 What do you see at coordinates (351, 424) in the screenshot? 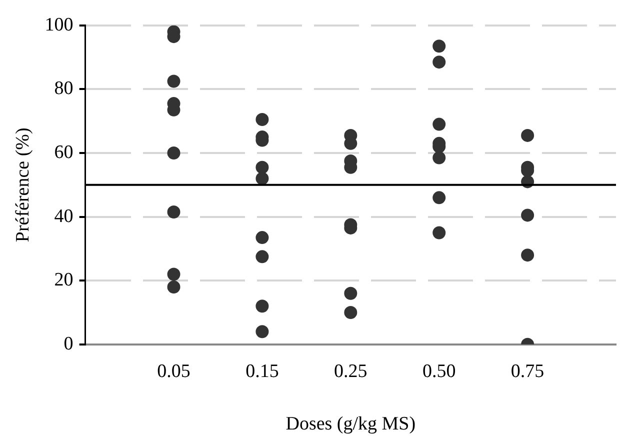
I see `x-axis-title: Doses (g/kg MS)` at bounding box center [351, 424].